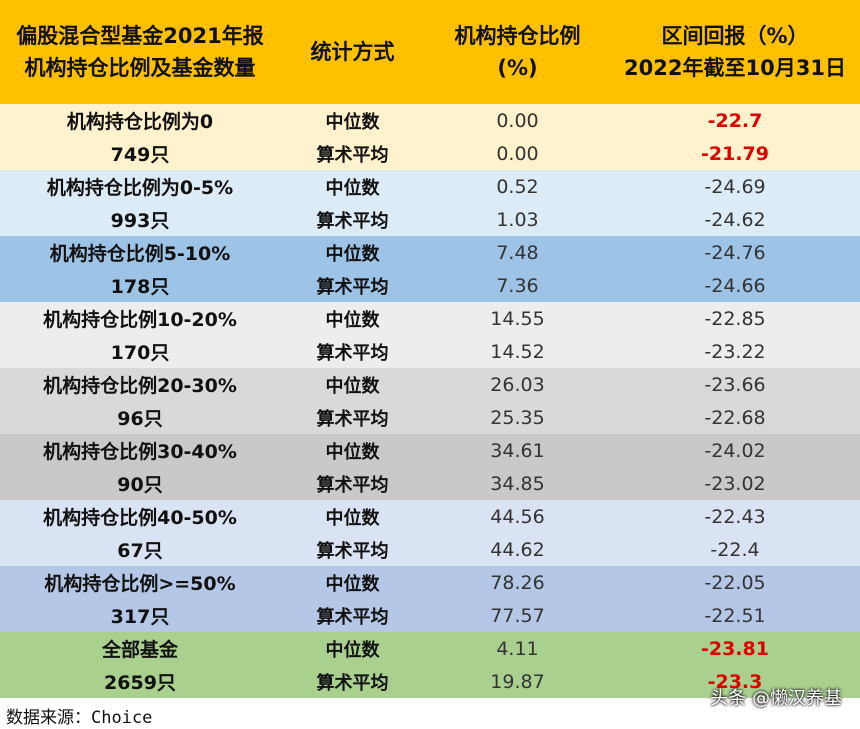 Image resolution: width=860 pixels, height=729 pixels. I want to click on data-row: 993只 算术平均 1.03 -24.62, so click(430, 219).